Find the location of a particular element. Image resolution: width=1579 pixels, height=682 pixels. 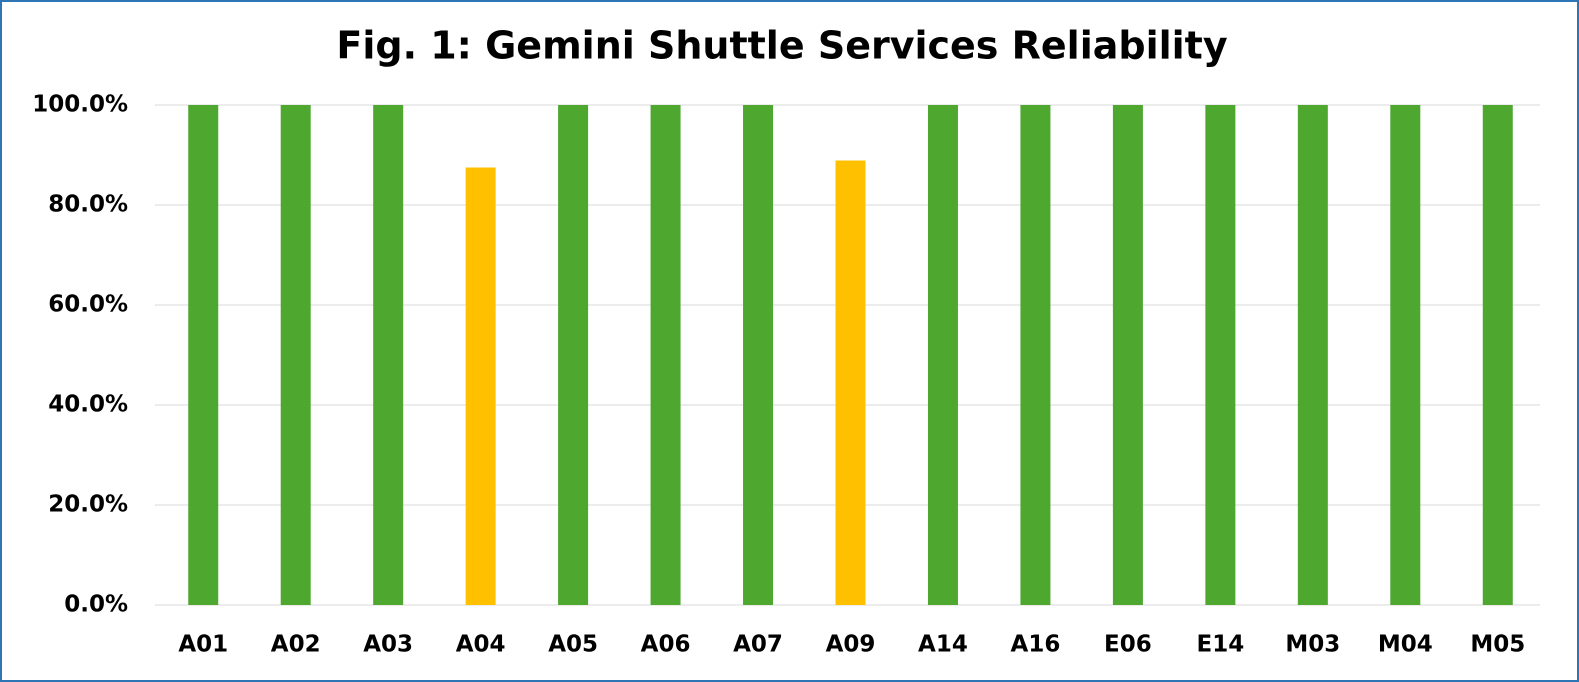

y-tick-label: 60.0% is located at coordinates (88, 305).